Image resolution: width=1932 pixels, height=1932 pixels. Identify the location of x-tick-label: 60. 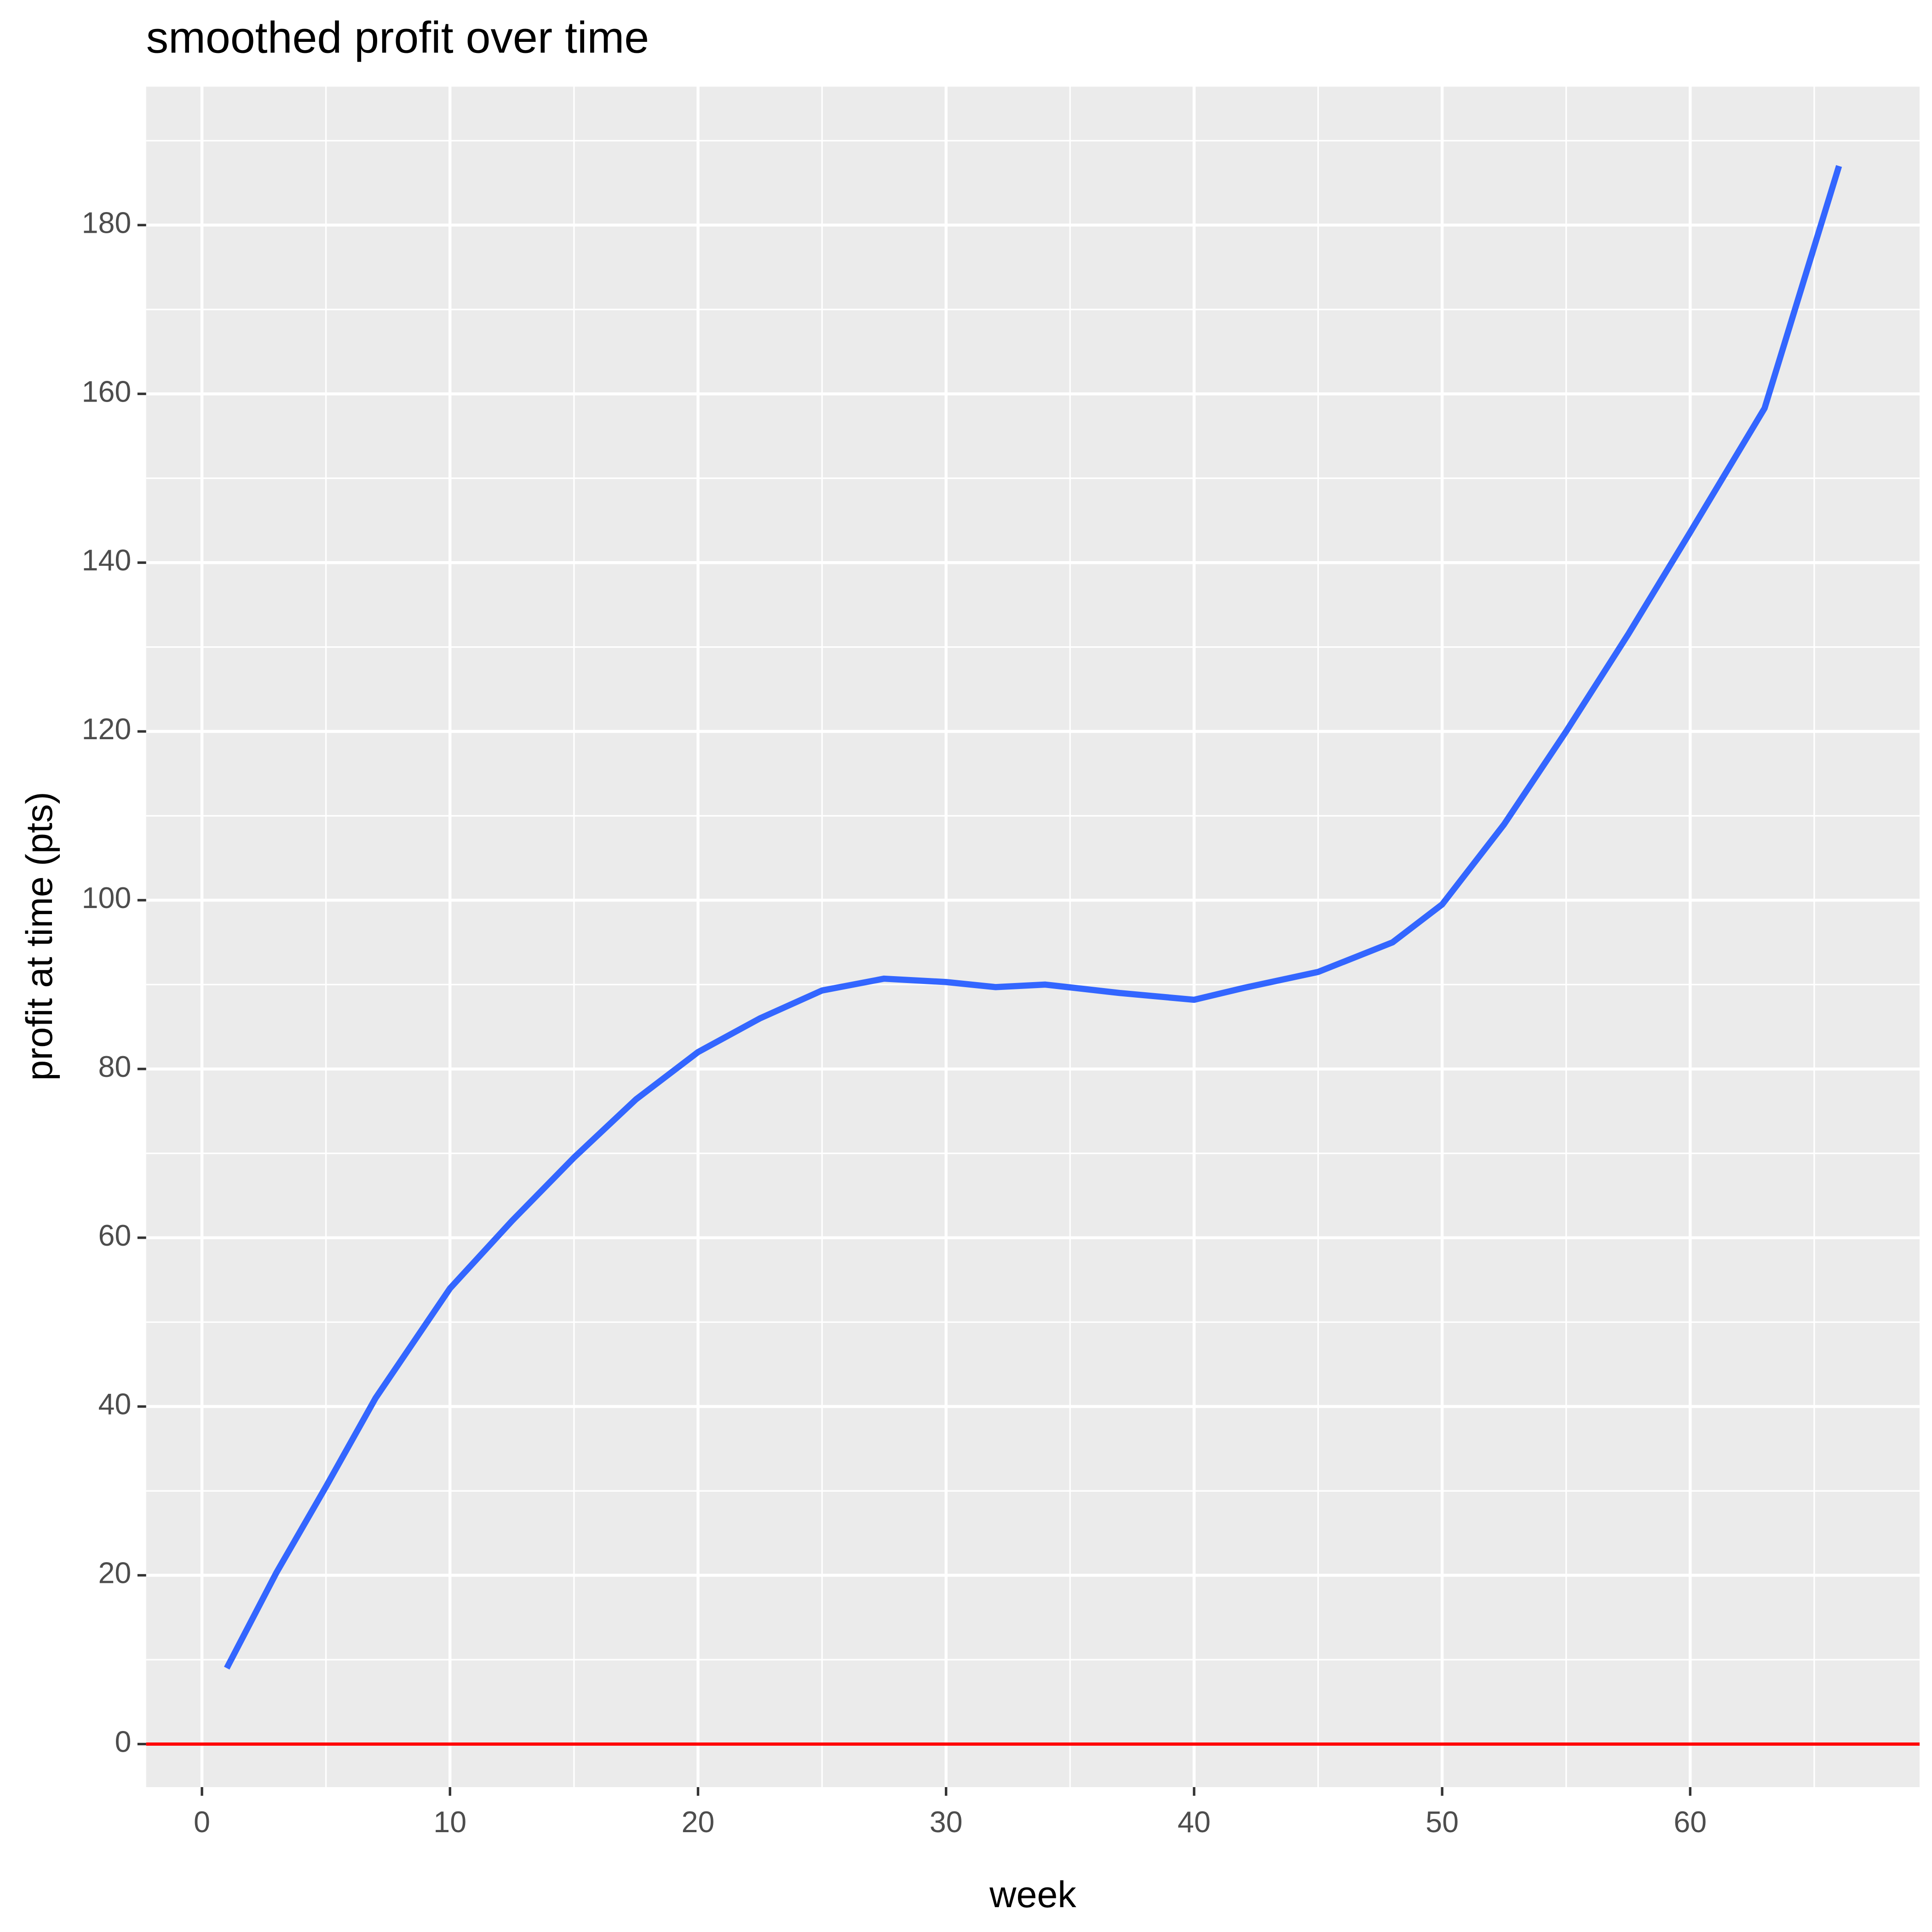
(1690, 1822).